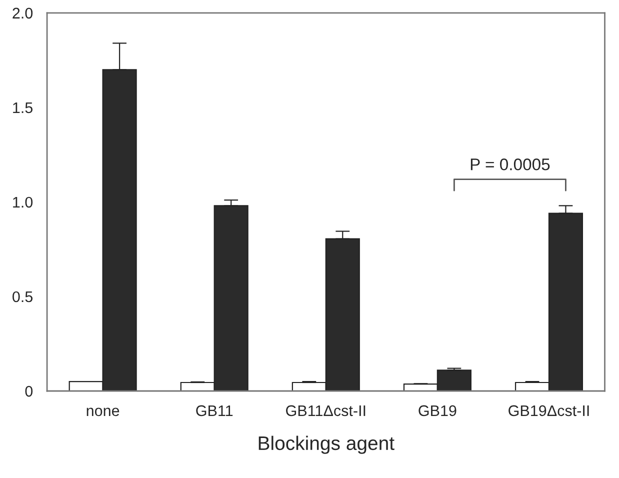 Image resolution: width=619 pixels, height=478 pixels. What do you see at coordinates (22, 13) in the screenshot?
I see `y-tick-label: 2.0` at bounding box center [22, 13].